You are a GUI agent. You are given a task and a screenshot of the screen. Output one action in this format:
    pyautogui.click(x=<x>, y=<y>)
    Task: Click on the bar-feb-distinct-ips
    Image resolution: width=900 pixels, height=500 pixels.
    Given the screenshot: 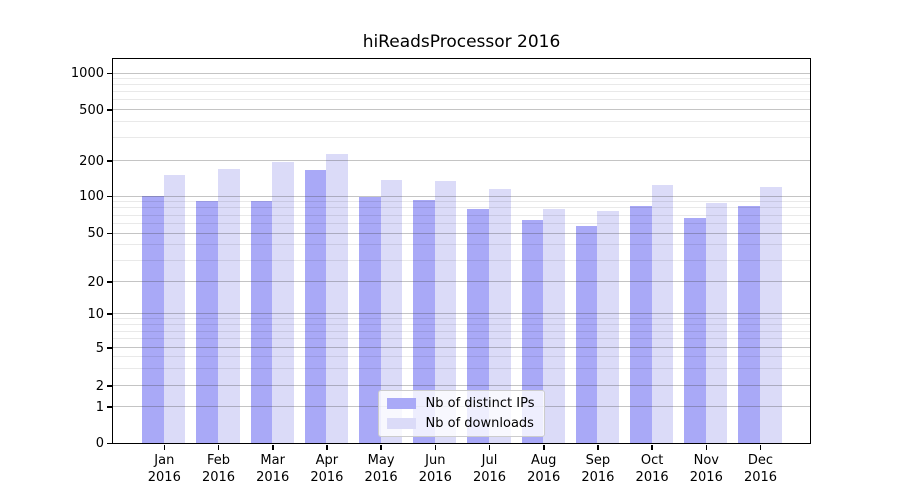 What is the action you would take?
    pyautogui.click(x=207, y=322)
    